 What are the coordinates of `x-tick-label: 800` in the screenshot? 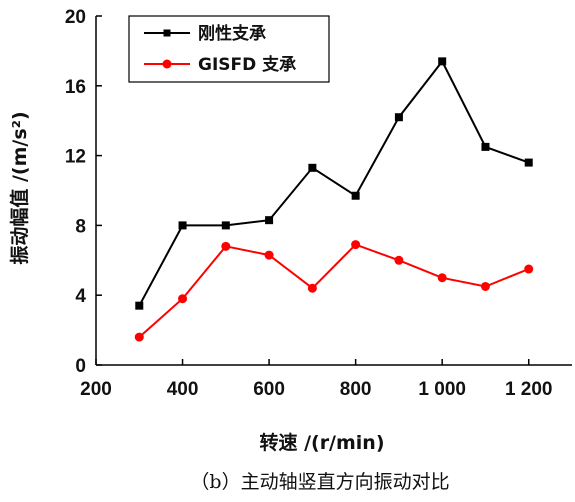 It's located at (356, 389).